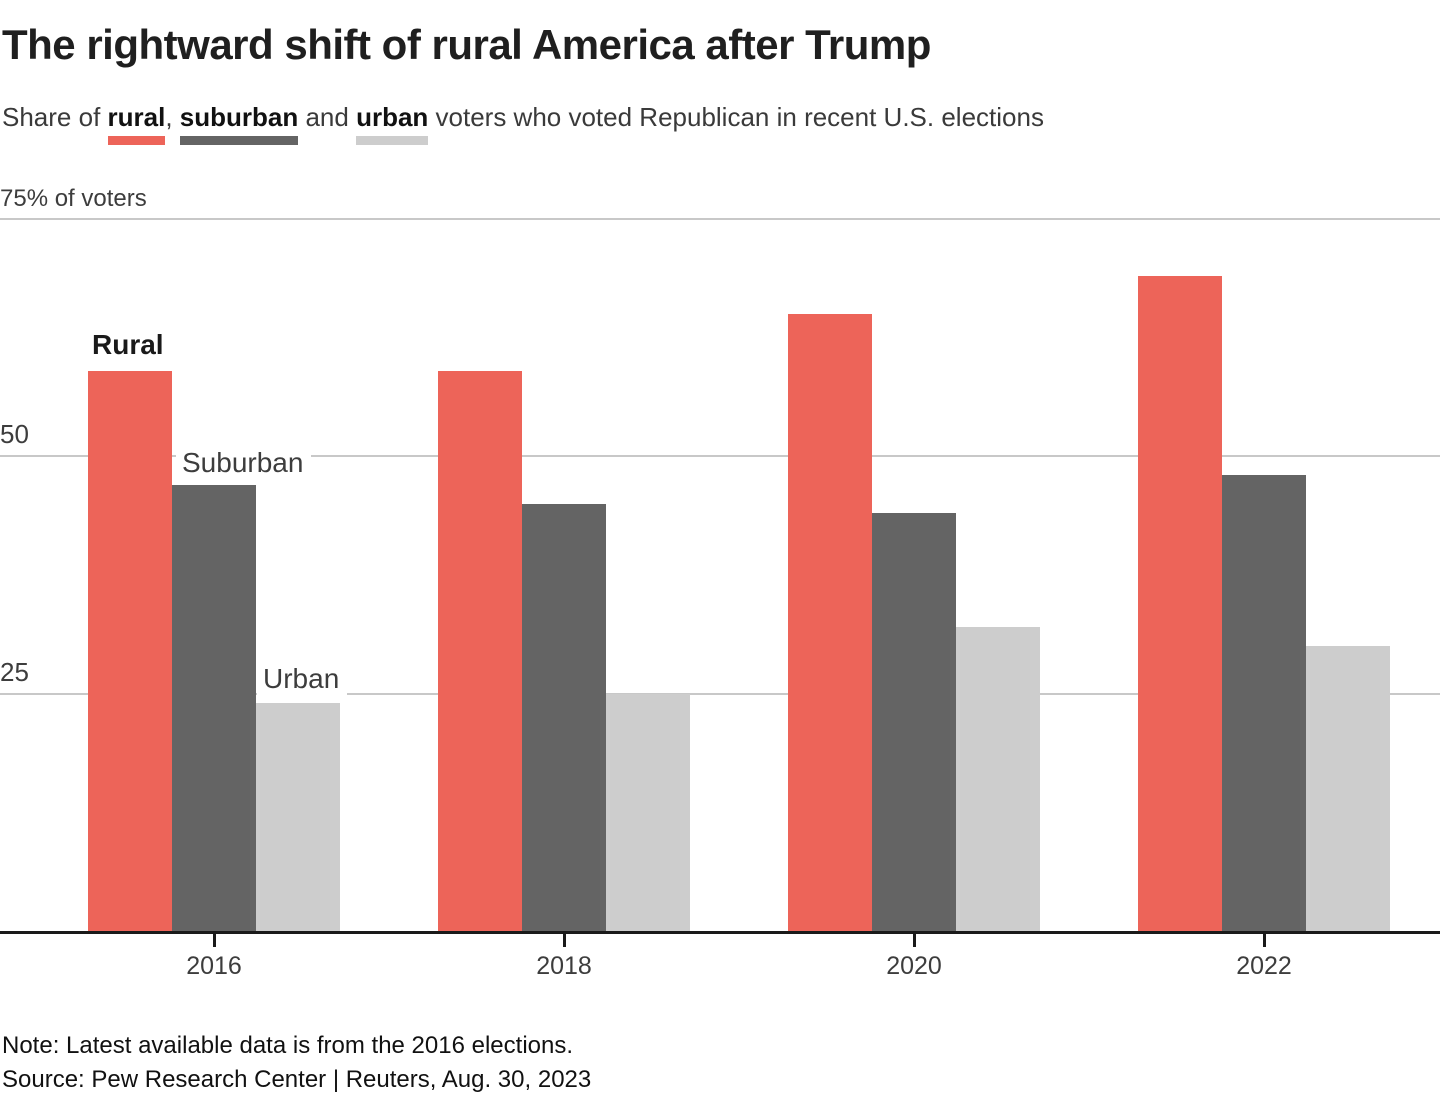 This screenshot has width=1440, height=1100. Describe the element at coordinates (14, 434) in the screenshot. I see `y-tick-label-50: 50` at that location.